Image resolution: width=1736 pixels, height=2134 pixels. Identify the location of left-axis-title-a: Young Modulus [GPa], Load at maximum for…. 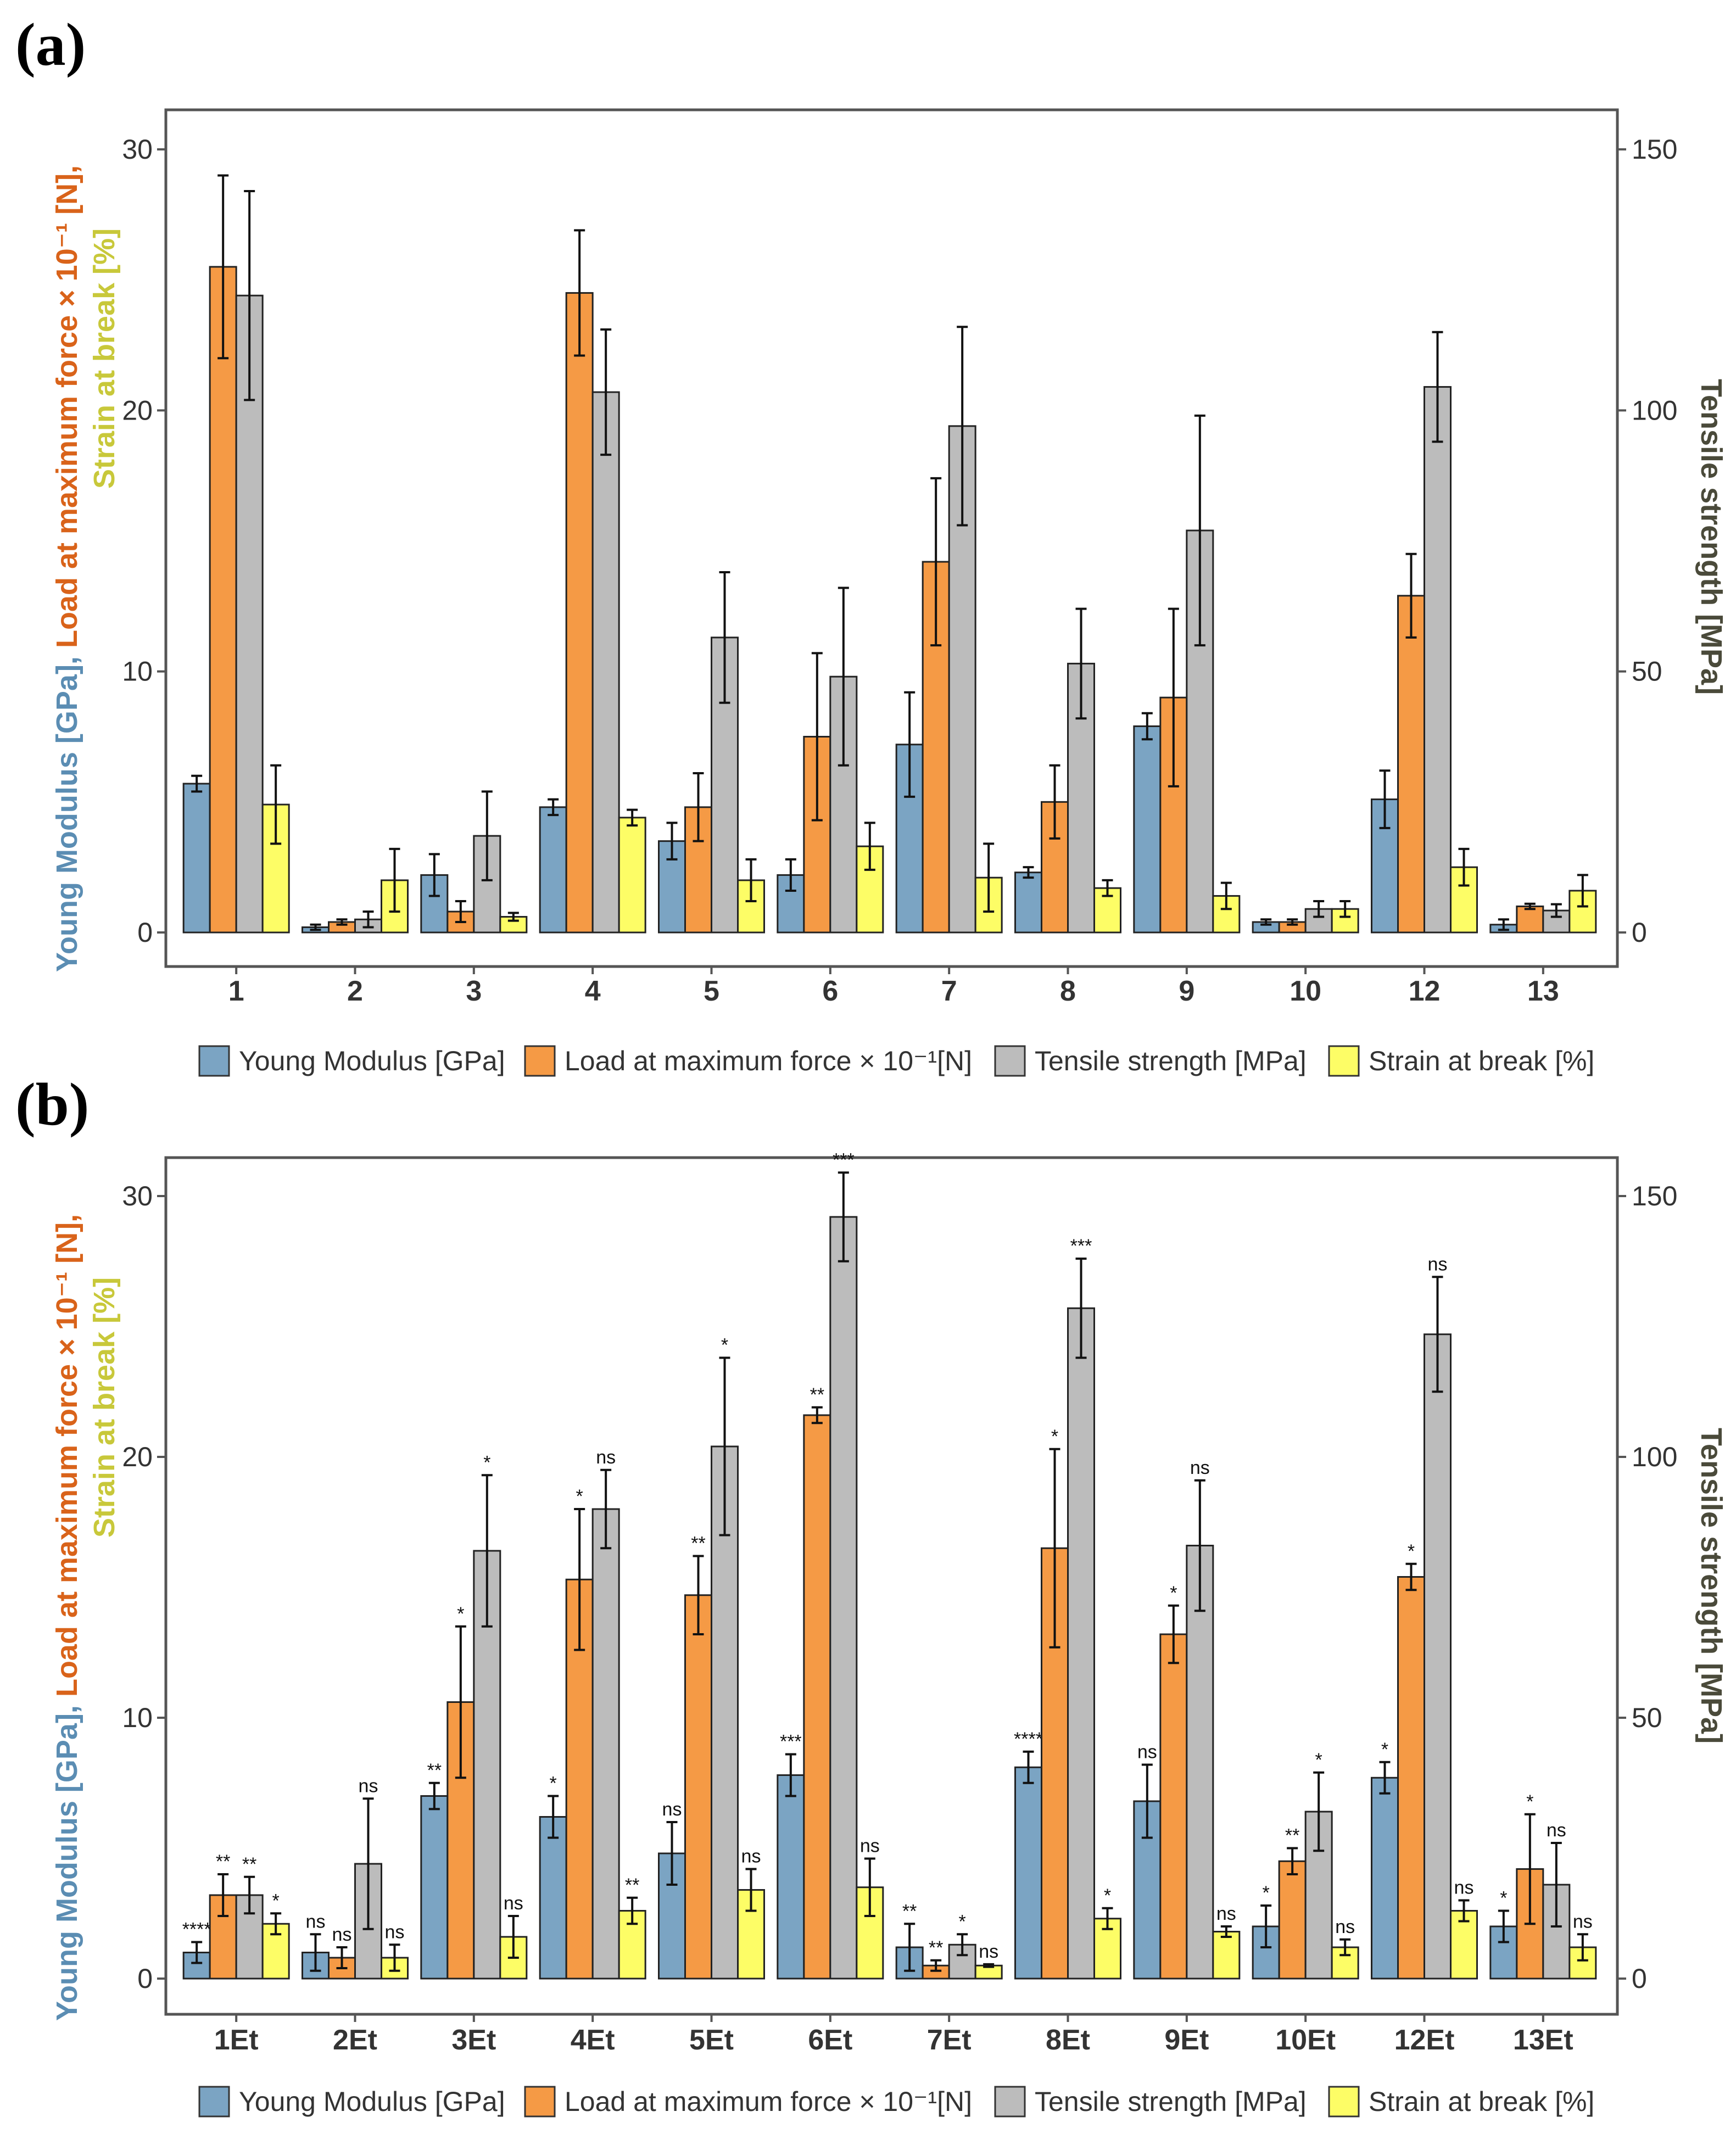
(86, 568).